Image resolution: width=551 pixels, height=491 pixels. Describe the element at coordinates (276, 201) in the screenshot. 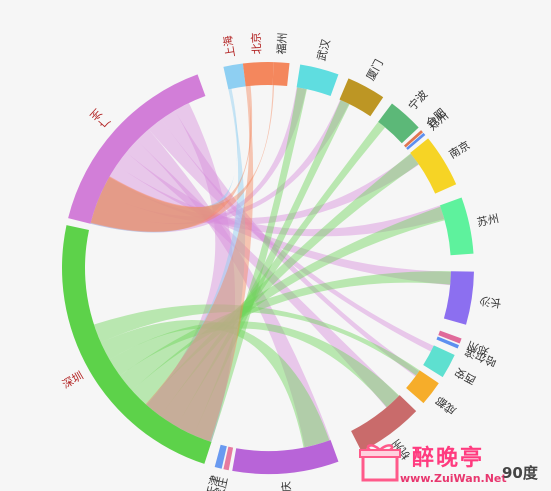

I see `ribbon-guangzhou-suzhou` at that location.